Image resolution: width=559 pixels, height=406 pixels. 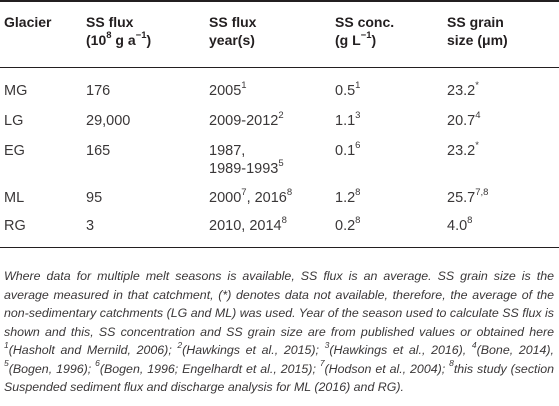 What do you see at coordinates (143, 230) in the screenshot?
I see `cell-flux: 3` at bounding box center [143, 230].